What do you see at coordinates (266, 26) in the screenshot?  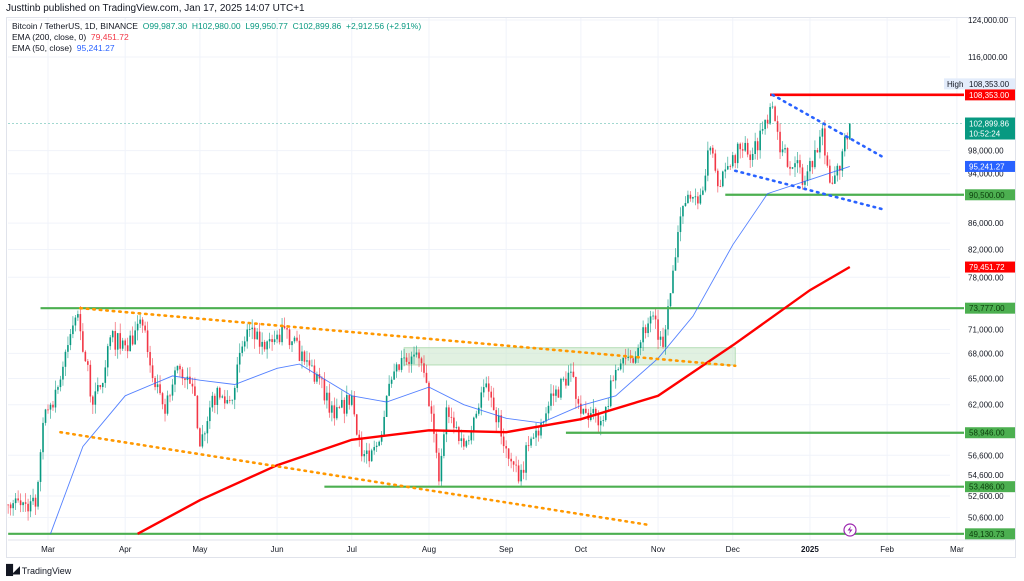 I see `ohlc-low: L99,950.77` at bounding box center [266, 26].